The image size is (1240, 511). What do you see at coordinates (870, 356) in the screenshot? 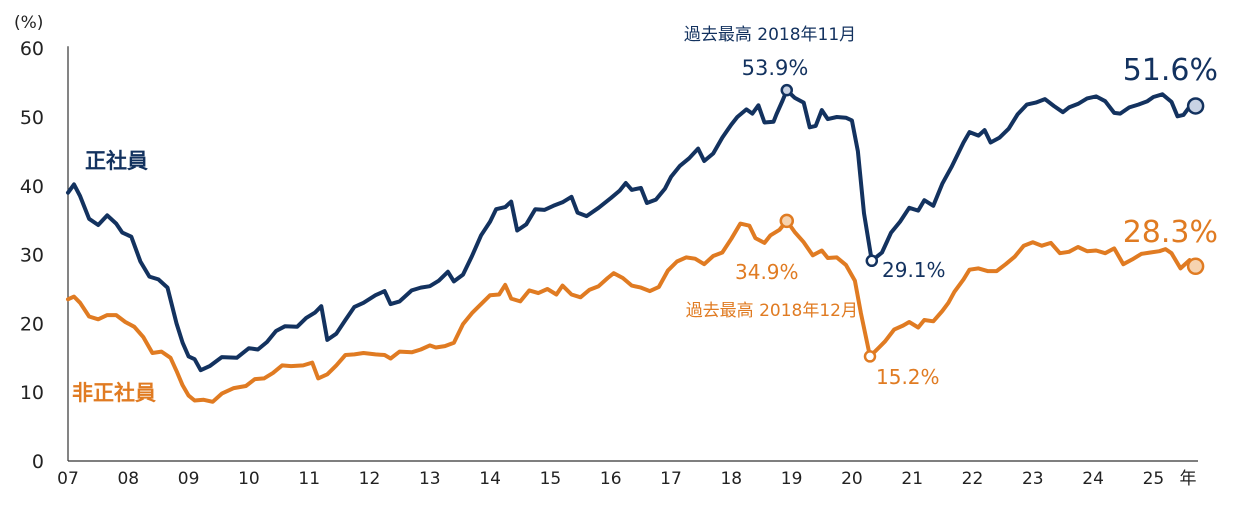
I see `point-marker-hiseishain_low` at bounding box center [870, 356].